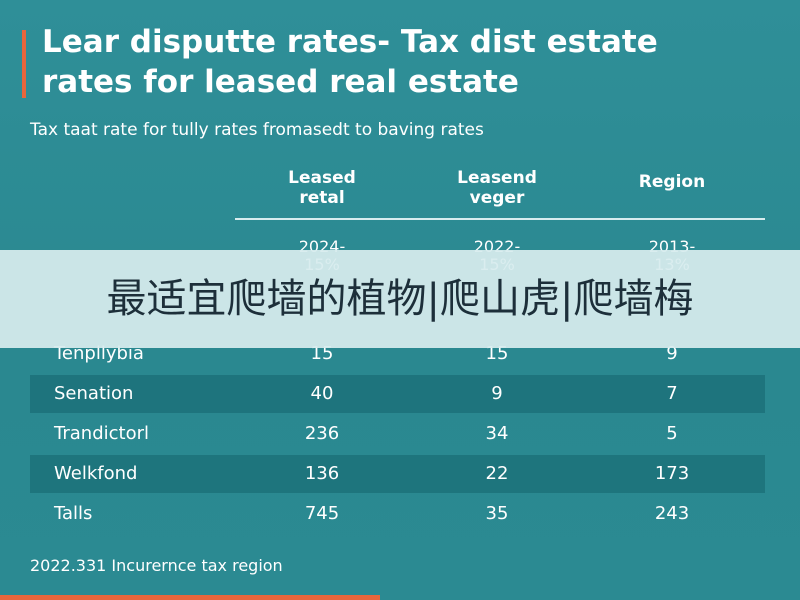  Describe the element at coordinates (672, 513) in the screenshot. I see `table-cell: 243` at that location.